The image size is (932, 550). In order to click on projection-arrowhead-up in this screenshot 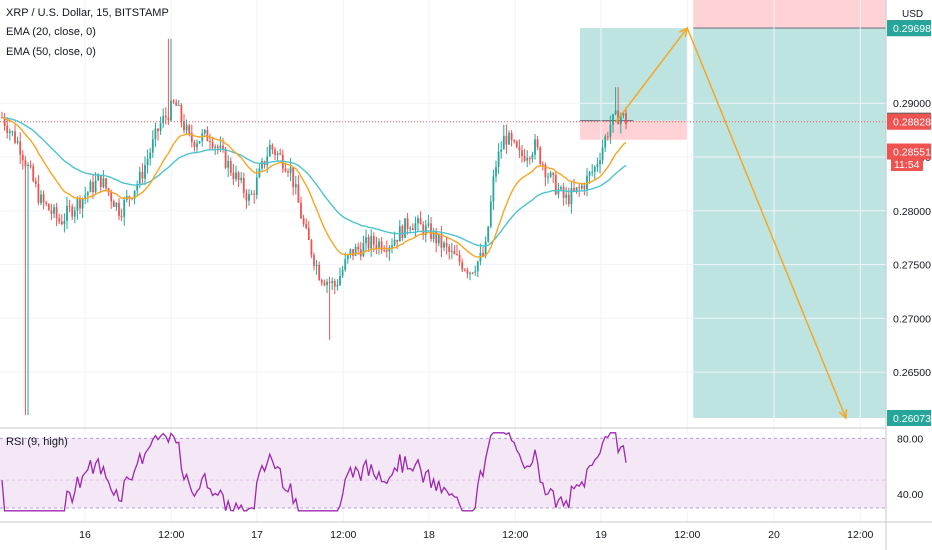, I will do `click(683, 32)`.